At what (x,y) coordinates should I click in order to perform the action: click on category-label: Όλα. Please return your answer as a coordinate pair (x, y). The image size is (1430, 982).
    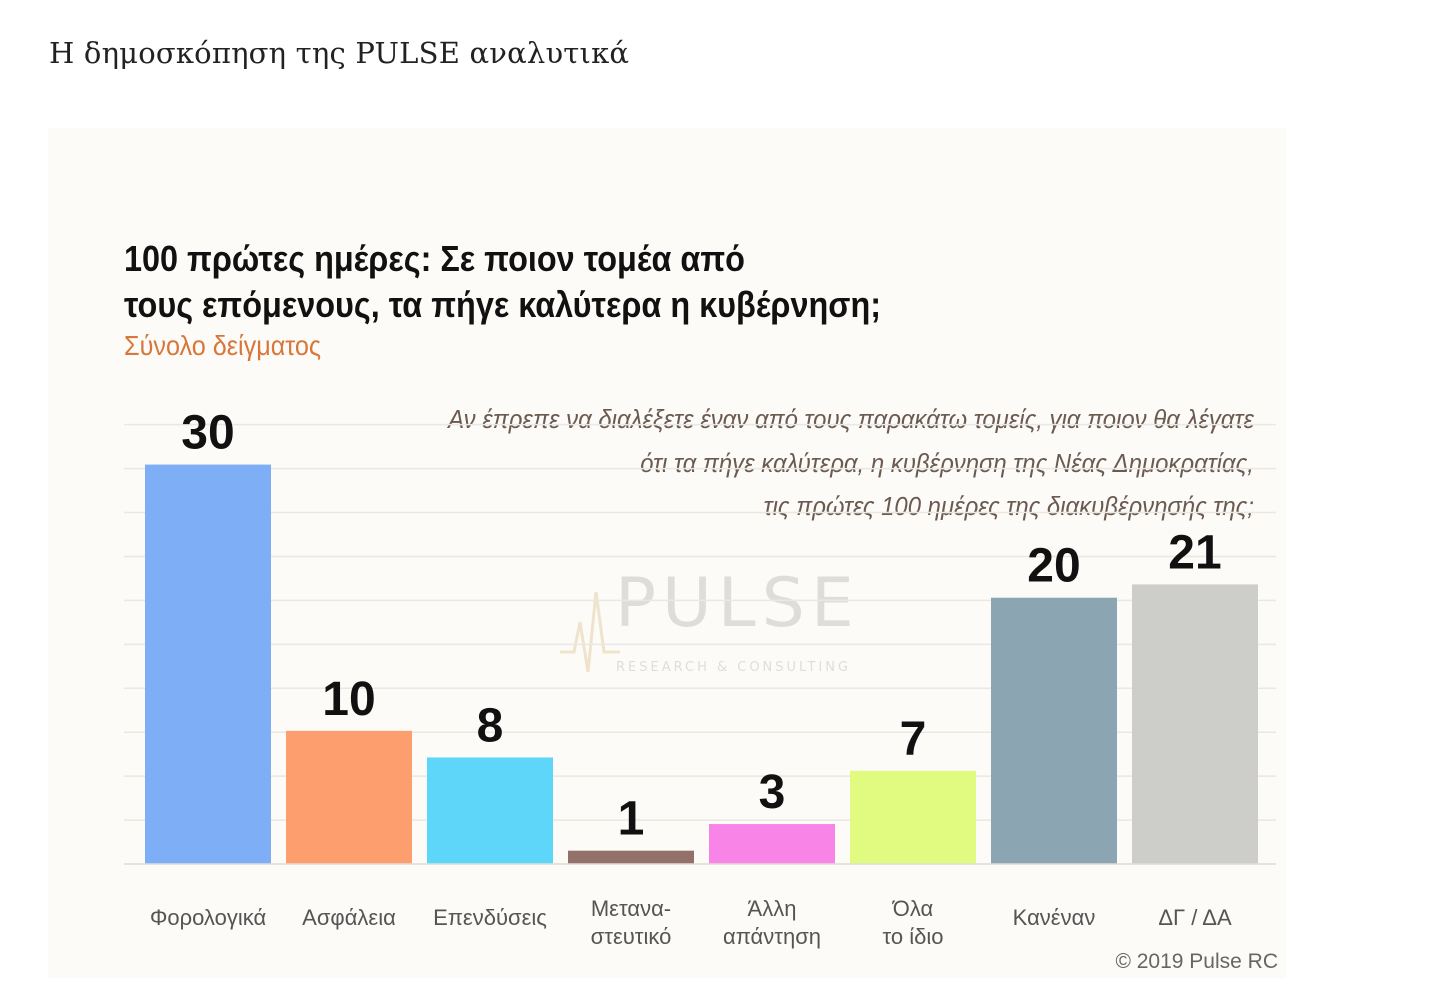
    Looking at the image, I should click on (913, 908).